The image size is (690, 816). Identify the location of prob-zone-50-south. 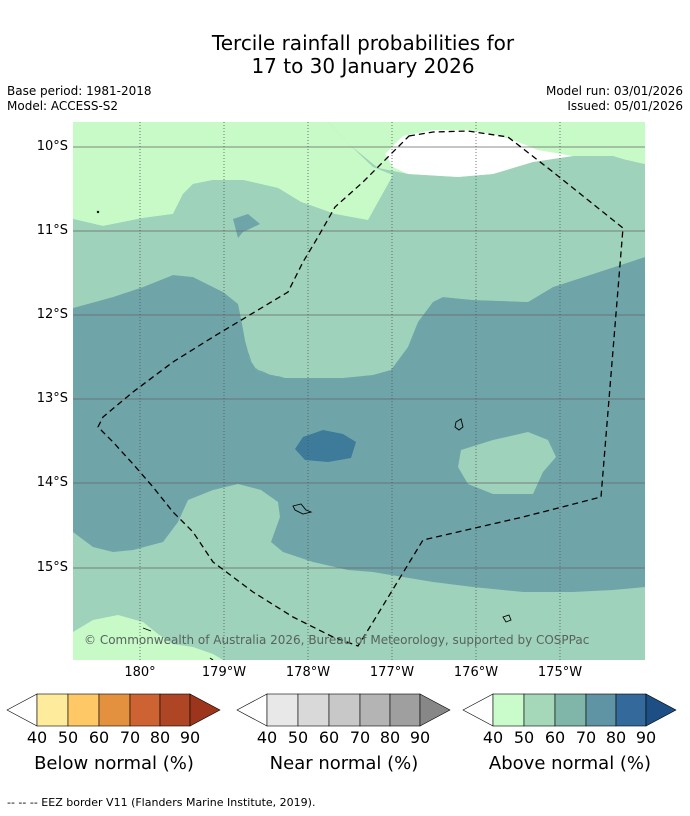
(148, 637).